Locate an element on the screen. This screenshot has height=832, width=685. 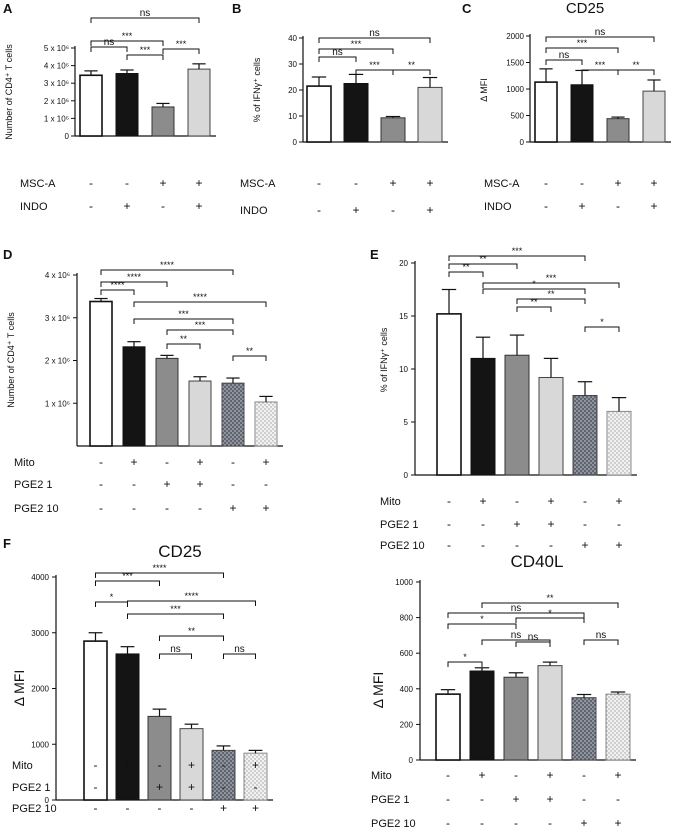
y-tick-label: 40 is located at coordinates (292, 38).